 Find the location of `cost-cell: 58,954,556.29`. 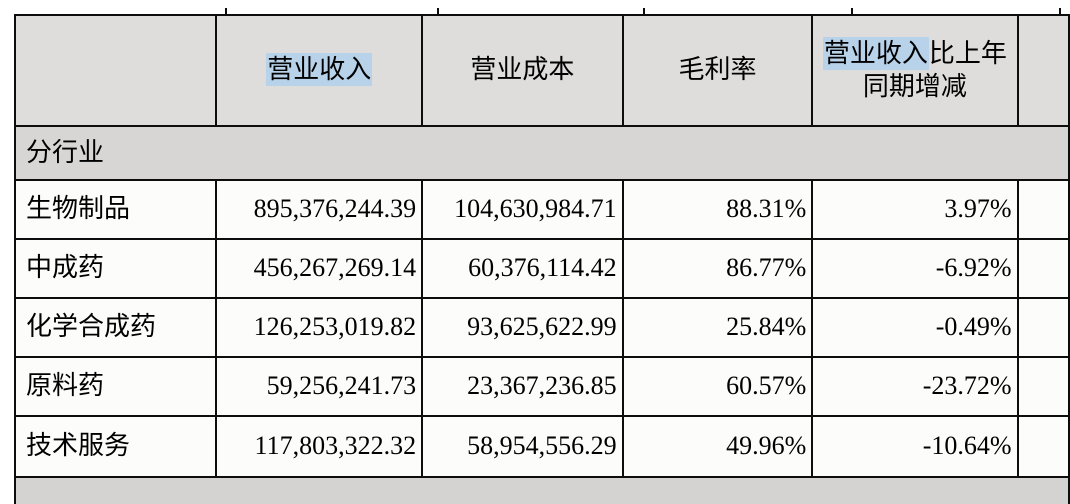

cost-cell: 58,954,556.29 is located at coordinates (522, 446).